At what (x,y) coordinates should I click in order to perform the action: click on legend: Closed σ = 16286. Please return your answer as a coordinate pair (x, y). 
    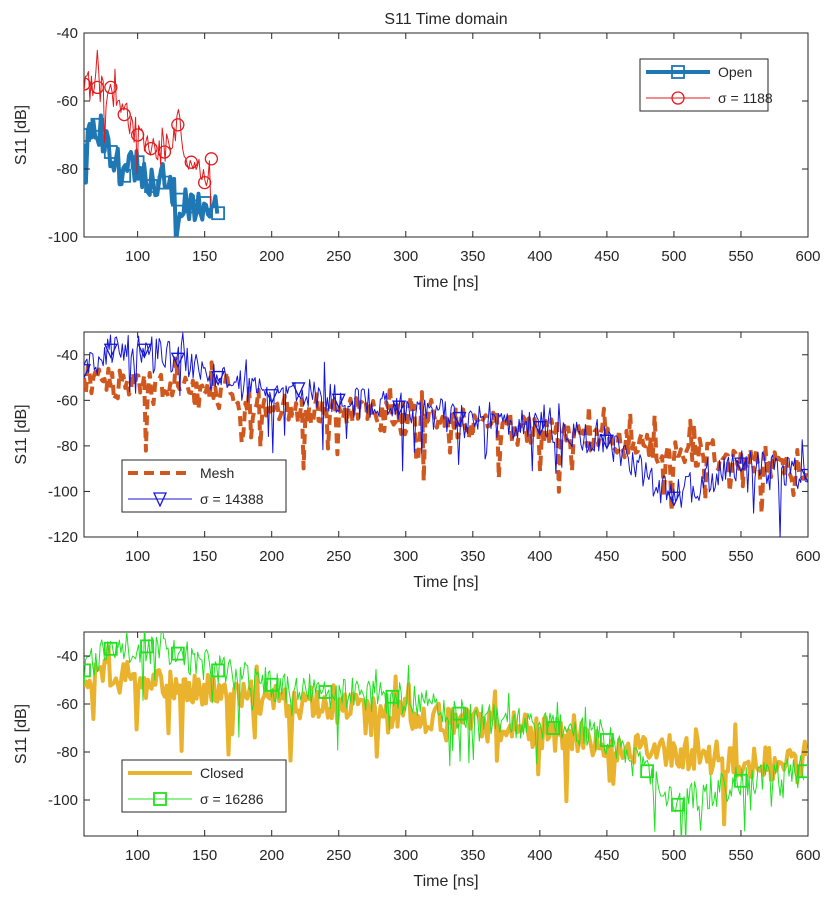
    Looking at the image, I should click on (204, 786).